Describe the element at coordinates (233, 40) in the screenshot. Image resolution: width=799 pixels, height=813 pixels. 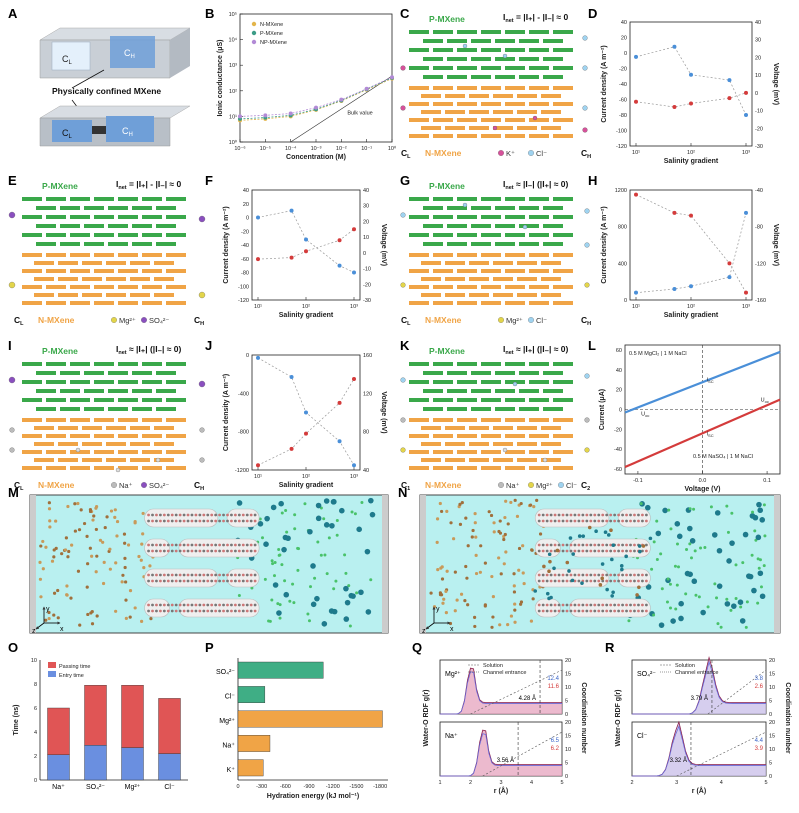
I see `y-tick-label: 10⁴` at that location.